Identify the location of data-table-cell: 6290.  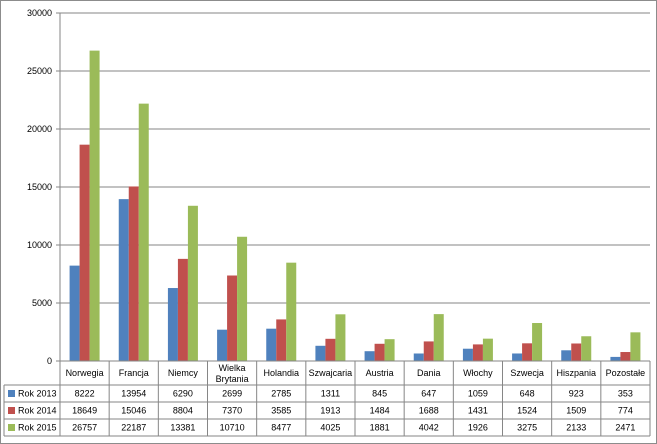
(183, 394).